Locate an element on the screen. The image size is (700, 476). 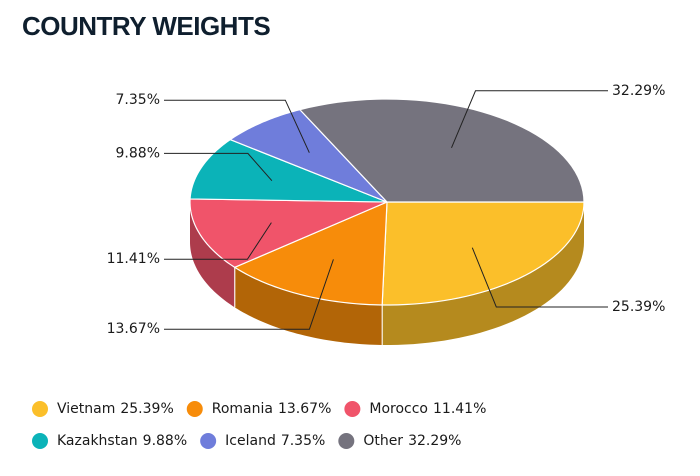
legend-label: Romania 13.67% is located at coordinates (272, 409).